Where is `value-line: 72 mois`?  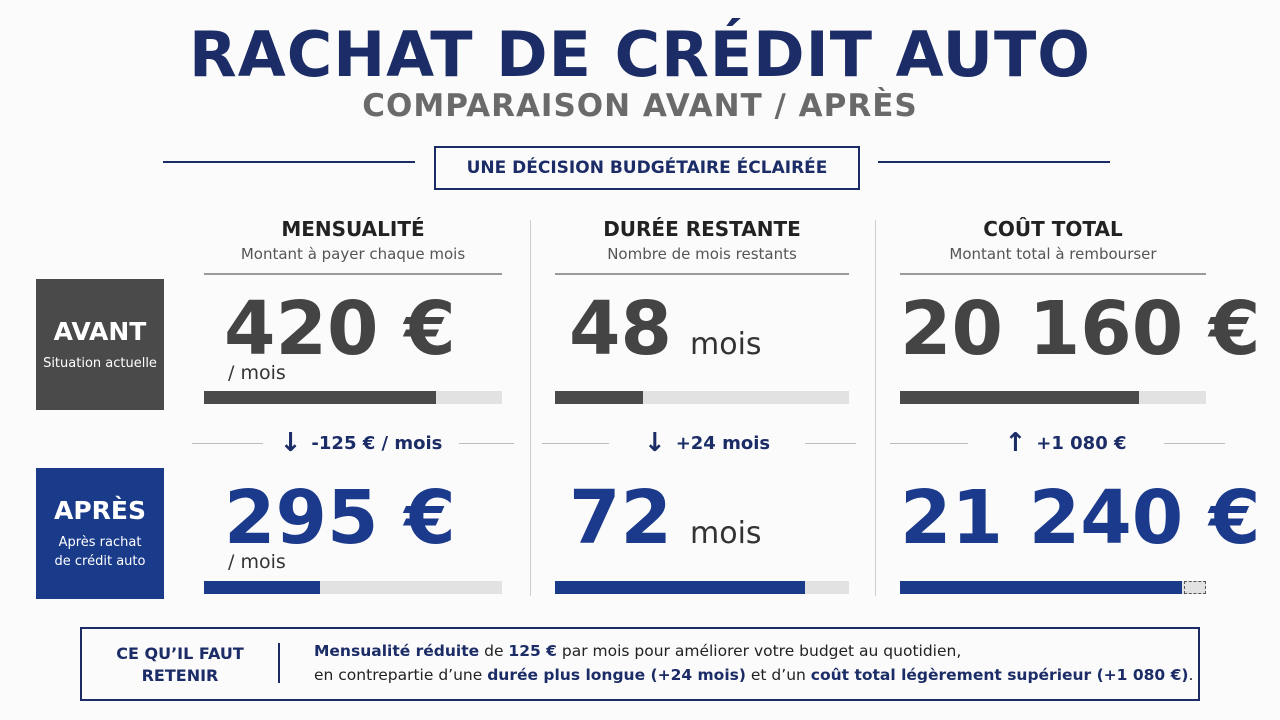
value-line: 72 mois is located at coordinates (702, 518).